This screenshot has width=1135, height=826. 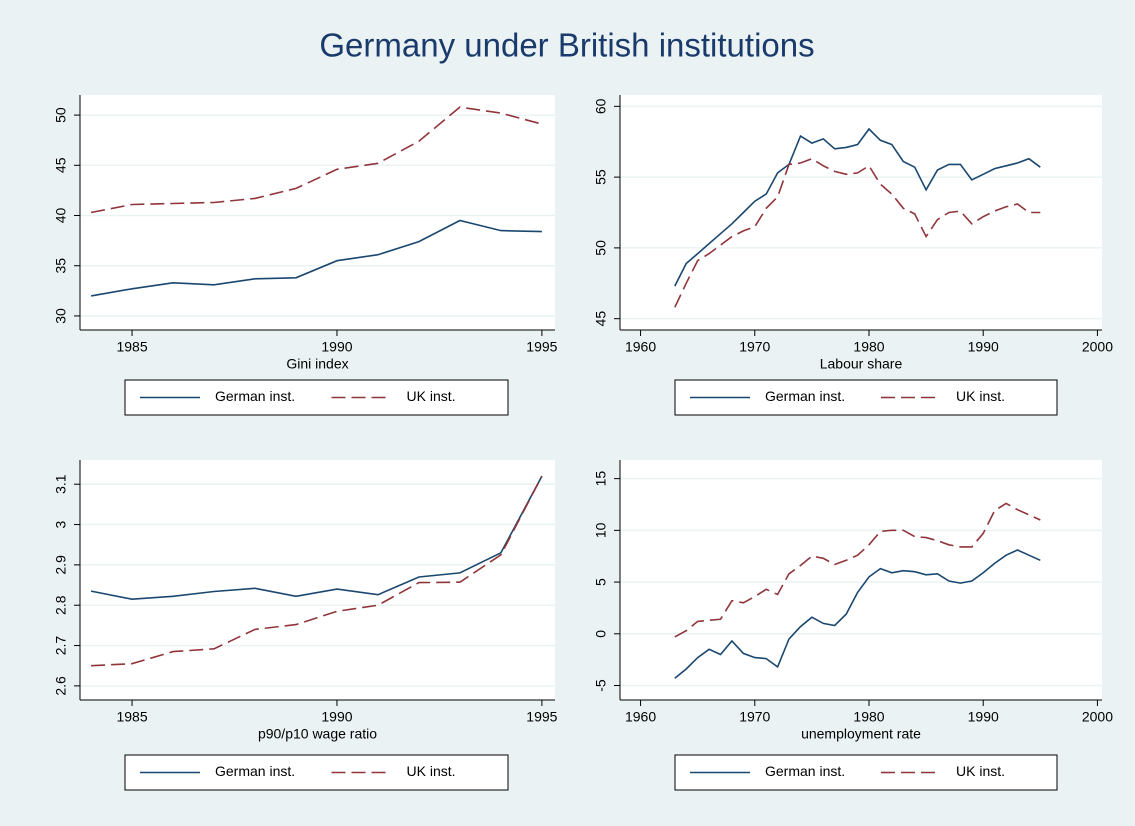 What do you see at coordinates (861, 364) in the screenshot?
I see `x-axis-title: Labour share` at bounding box center [861, 364].